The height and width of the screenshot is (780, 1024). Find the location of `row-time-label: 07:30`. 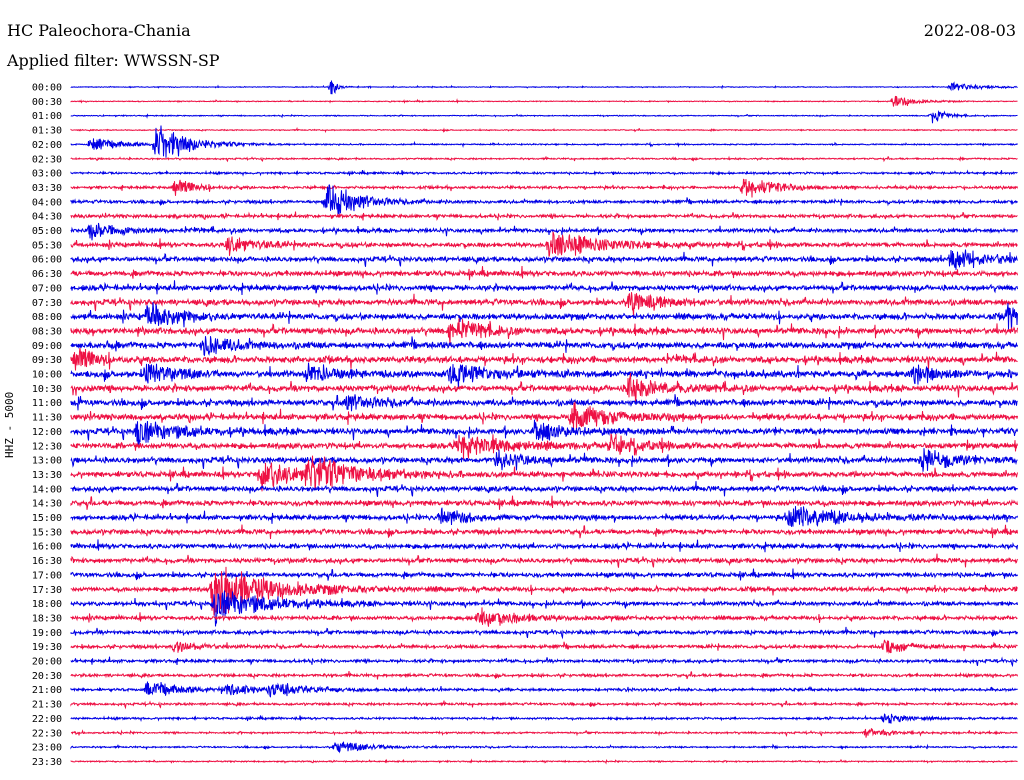

row-time-label: 07:30 is located at coordinates (47, 303).